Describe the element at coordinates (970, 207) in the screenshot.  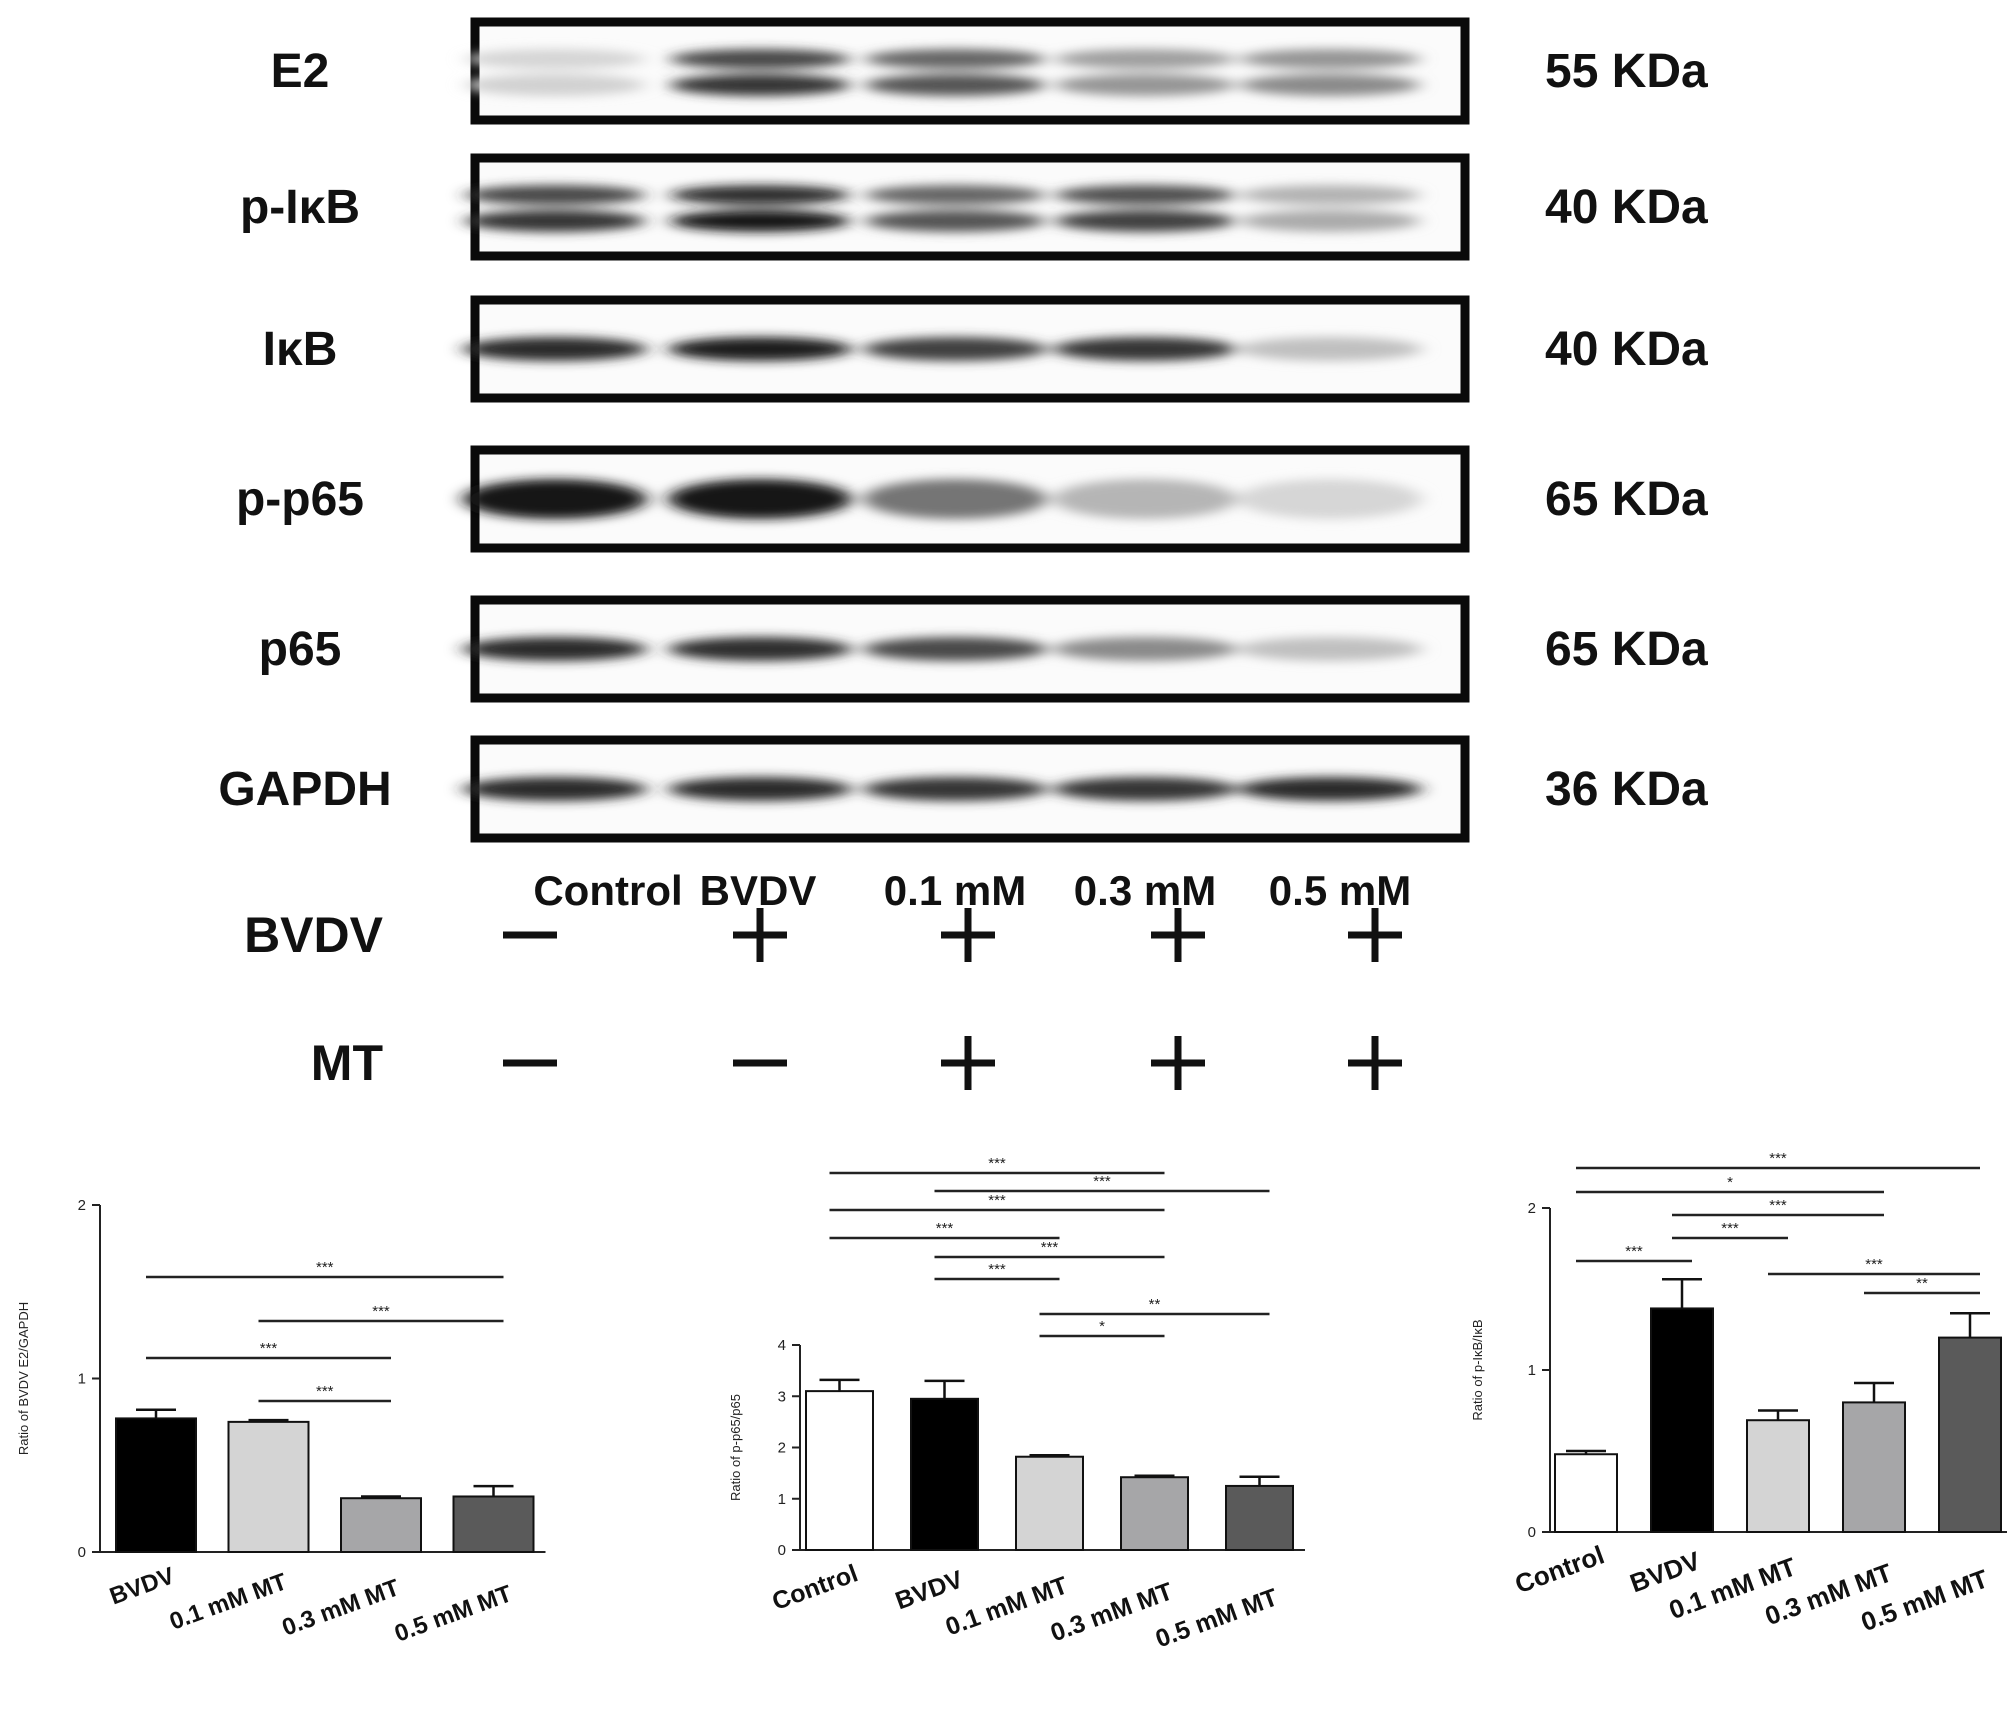
I see `blot-frame` at that location.